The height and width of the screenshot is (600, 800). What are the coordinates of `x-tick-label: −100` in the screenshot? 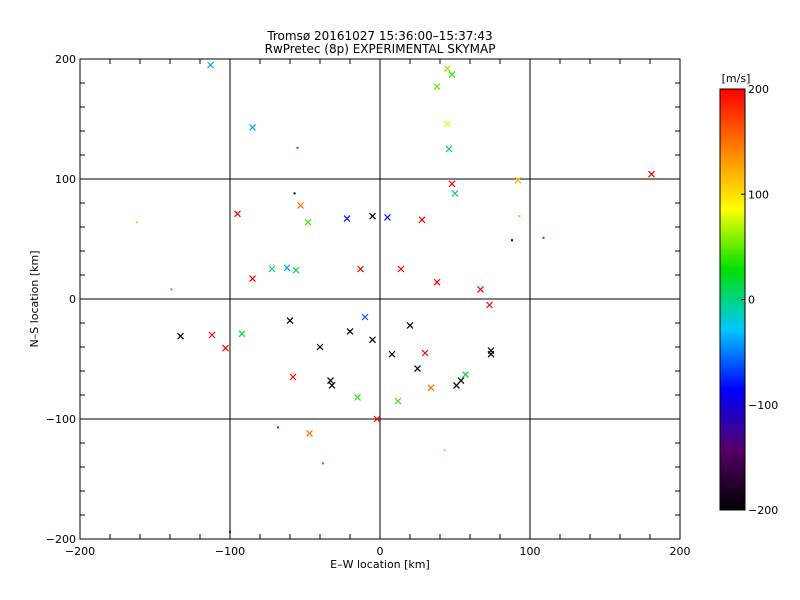 It's located at (230, 551).